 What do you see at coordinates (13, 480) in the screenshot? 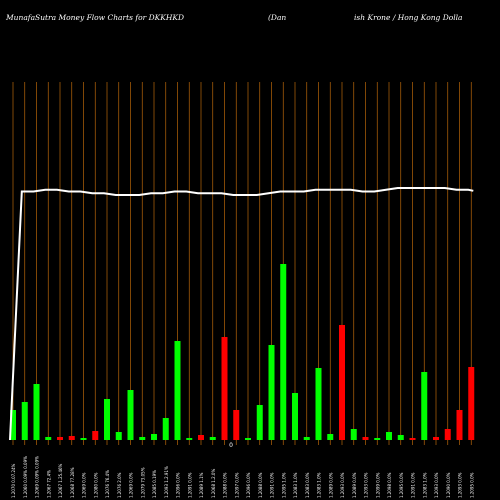
I see `x-tick-label: 1.2070 0.07.24%` at bounding box center [13, 480].